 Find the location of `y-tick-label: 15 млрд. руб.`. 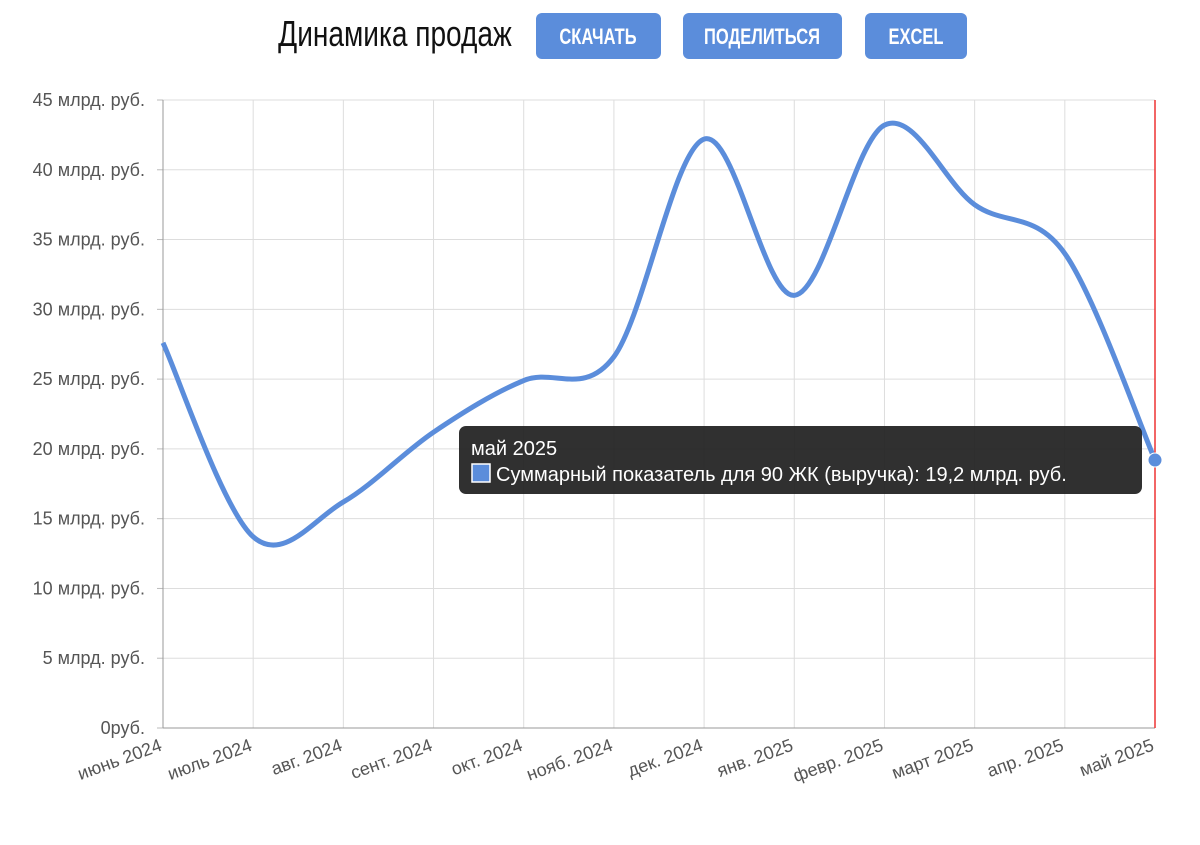

y-tick-label: 15 млрд. руб. is located at coordinates (89, 519).